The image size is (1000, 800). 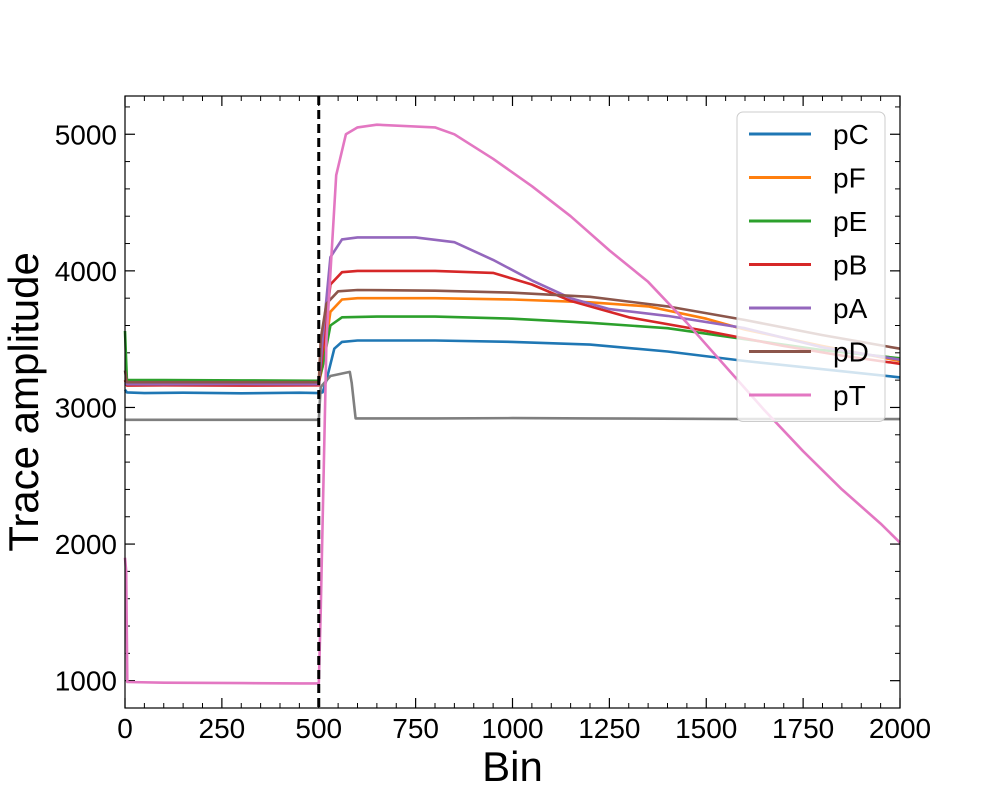 I want to click on series-line-unlabeled, so click(x=512, y=396).